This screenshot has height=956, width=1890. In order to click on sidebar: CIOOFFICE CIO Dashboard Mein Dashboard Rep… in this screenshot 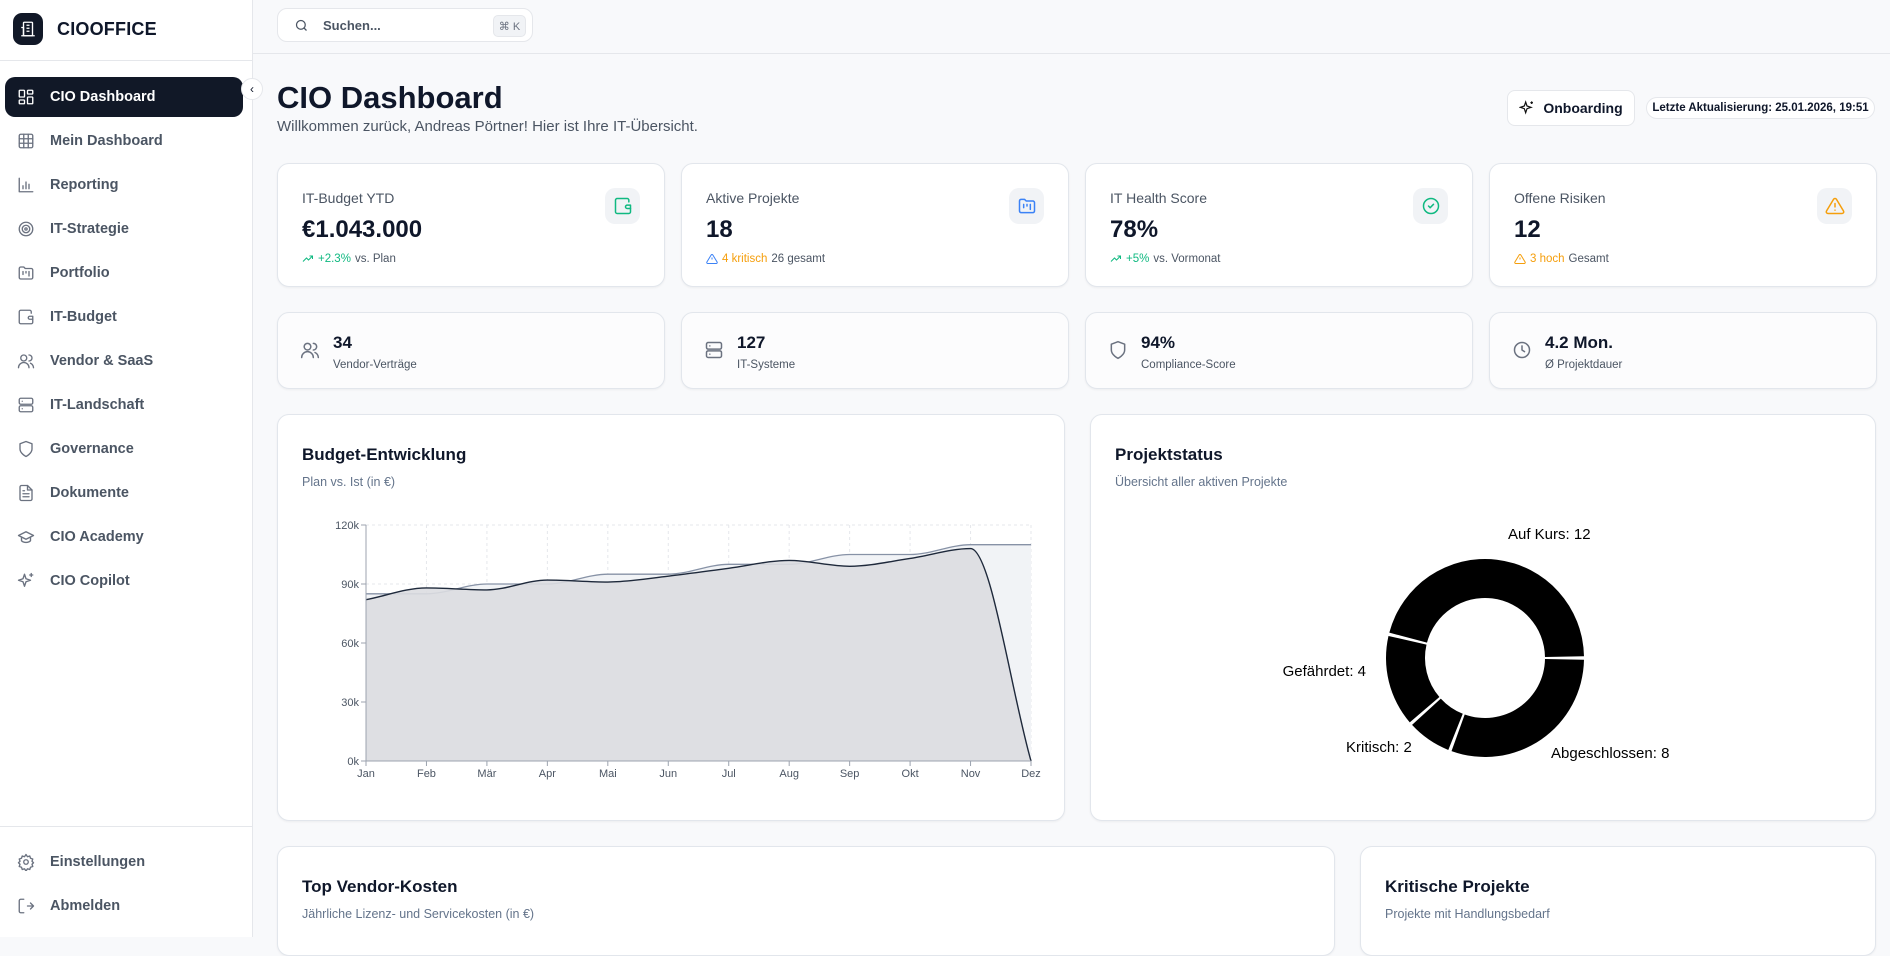, I will do `click(126, 468)`.